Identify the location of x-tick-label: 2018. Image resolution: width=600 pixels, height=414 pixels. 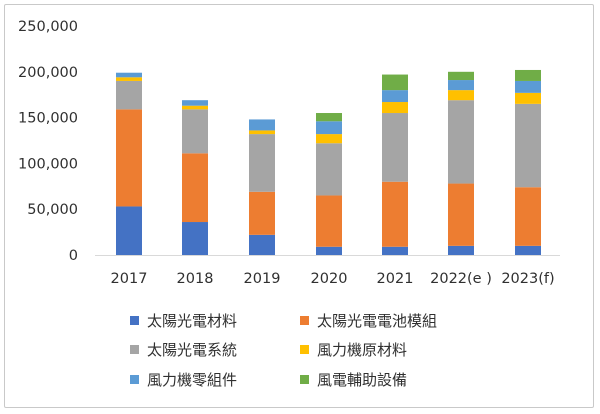
(195, 279).